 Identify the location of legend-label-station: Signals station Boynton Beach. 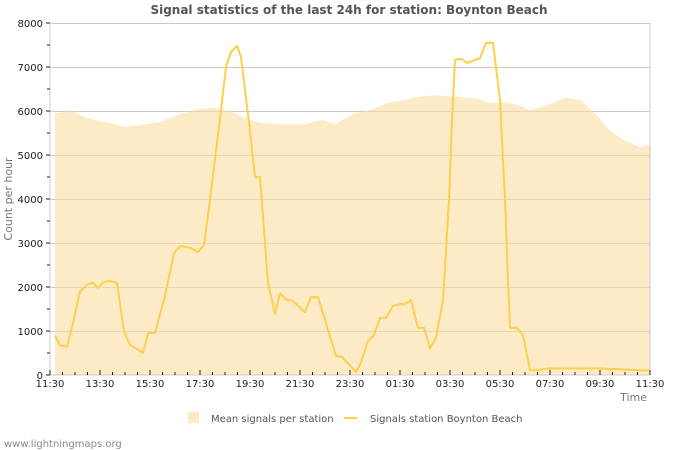
(446, 419).